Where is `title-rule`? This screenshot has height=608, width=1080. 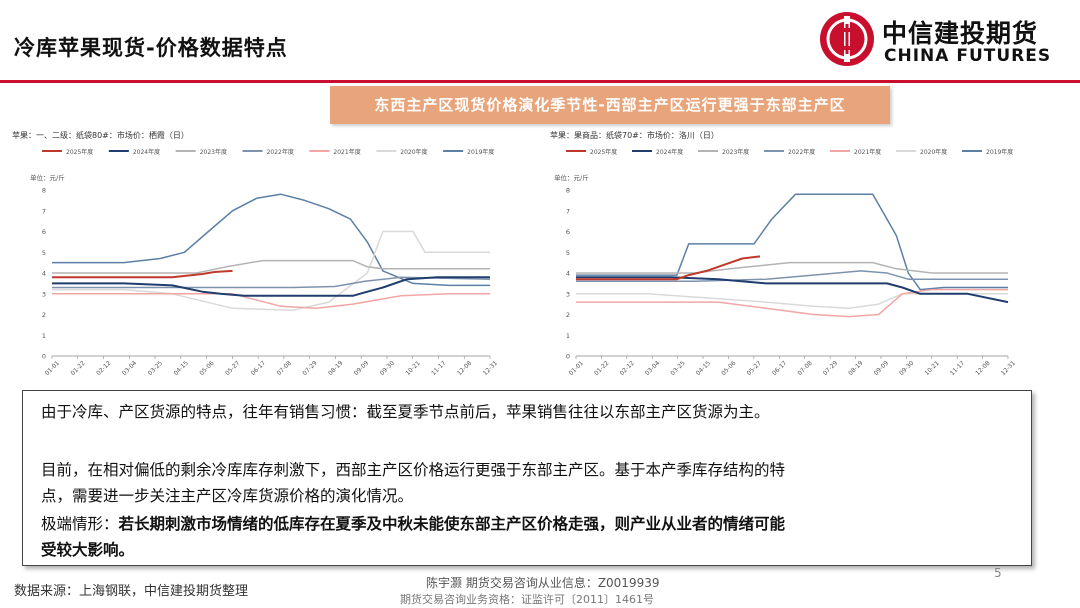
title-rule is located at coordinates (540, 81).